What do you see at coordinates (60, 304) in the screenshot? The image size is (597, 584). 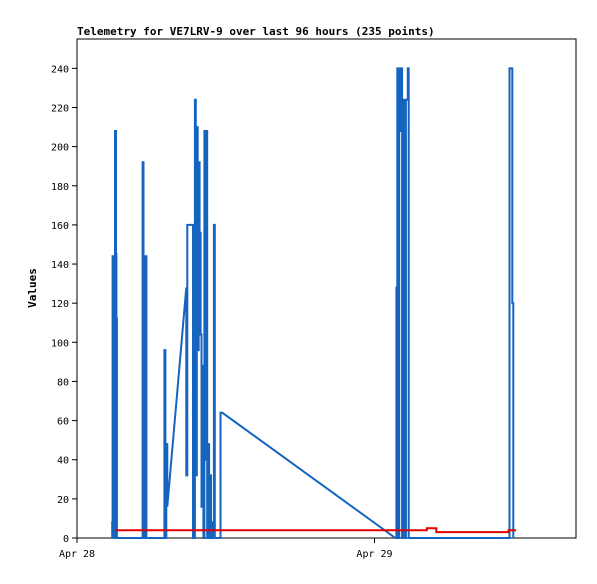 I see `y-tick-label: 120` at bounding box center [60, 304].